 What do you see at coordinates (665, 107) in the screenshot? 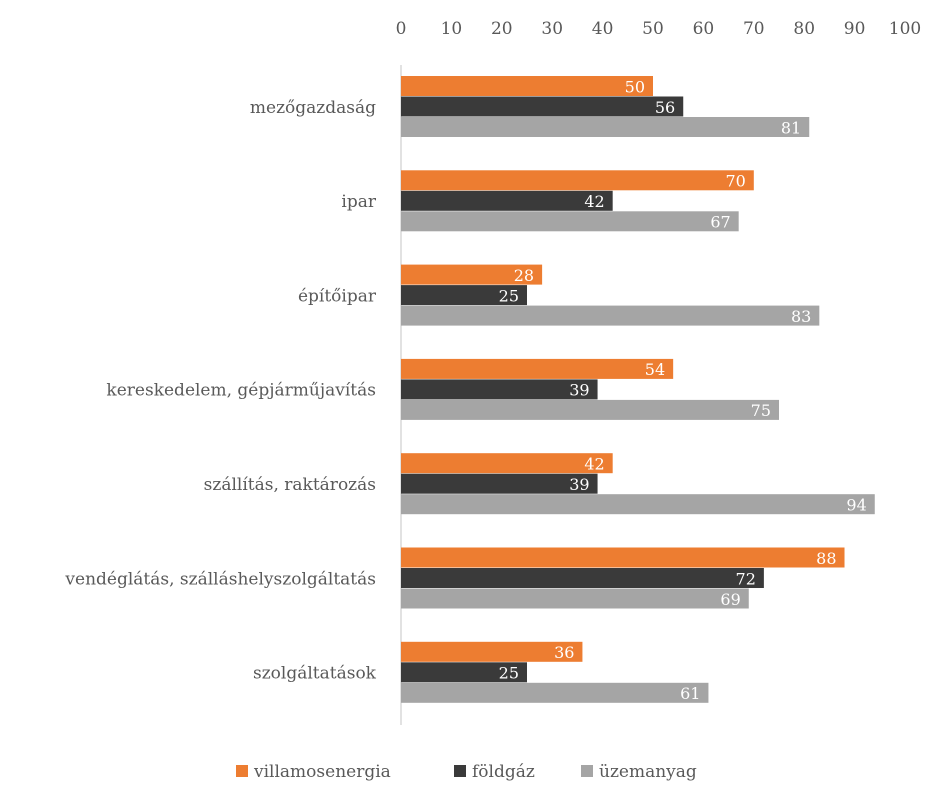
I see `data-label: 56` at bounding box center [665, 107].